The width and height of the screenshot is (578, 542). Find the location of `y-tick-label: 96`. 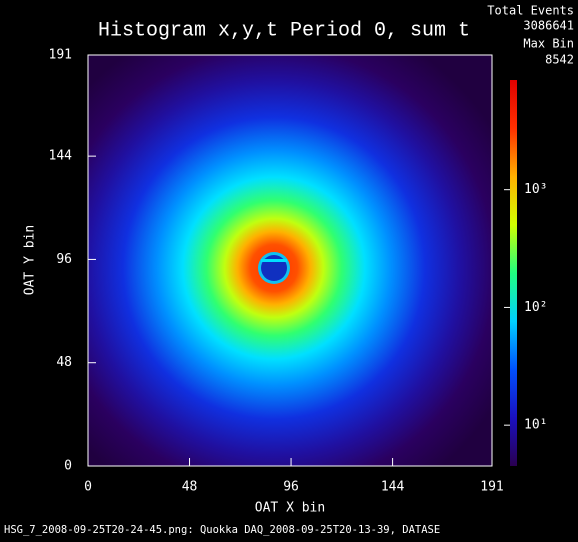

y-tick-label: 96 is located at coordinates (64, 259).